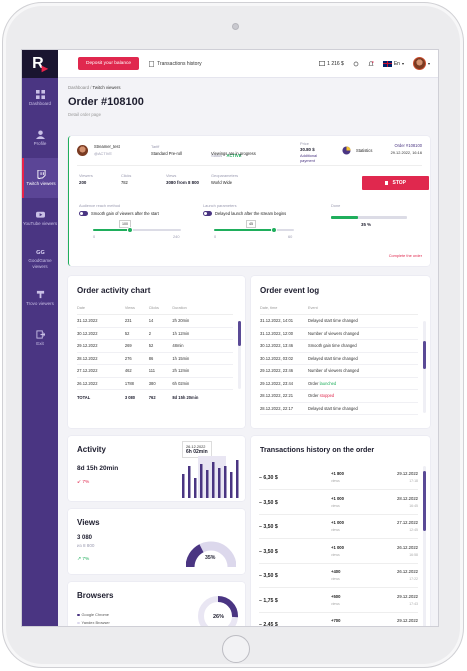  What do you see at coordinates (333, 333) in the screenshot?
I see `event-description: Number of viewers changed` at bounding box center [333, 333].